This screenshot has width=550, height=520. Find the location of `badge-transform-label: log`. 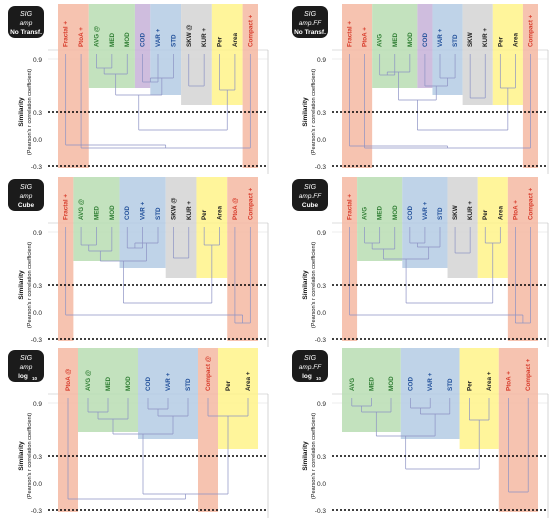

badge-transform-label: log is located at coordinates (23, 376).